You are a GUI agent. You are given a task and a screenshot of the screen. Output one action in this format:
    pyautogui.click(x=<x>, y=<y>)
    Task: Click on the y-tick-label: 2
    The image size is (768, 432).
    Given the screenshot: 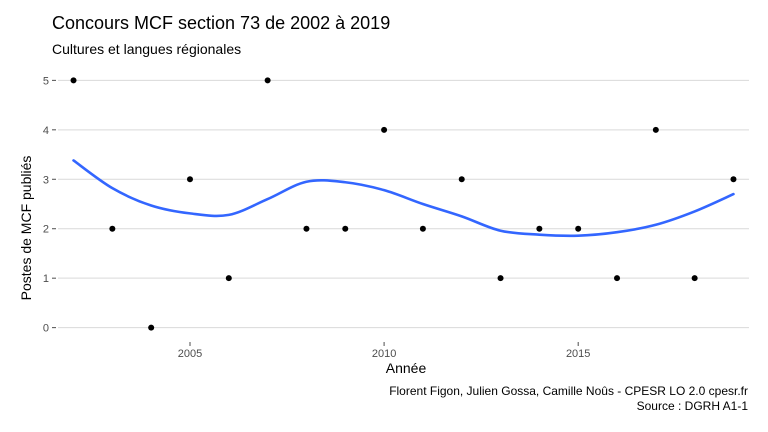 What is the action you would take?
    pyautogui.click(x=46, y=230)
    